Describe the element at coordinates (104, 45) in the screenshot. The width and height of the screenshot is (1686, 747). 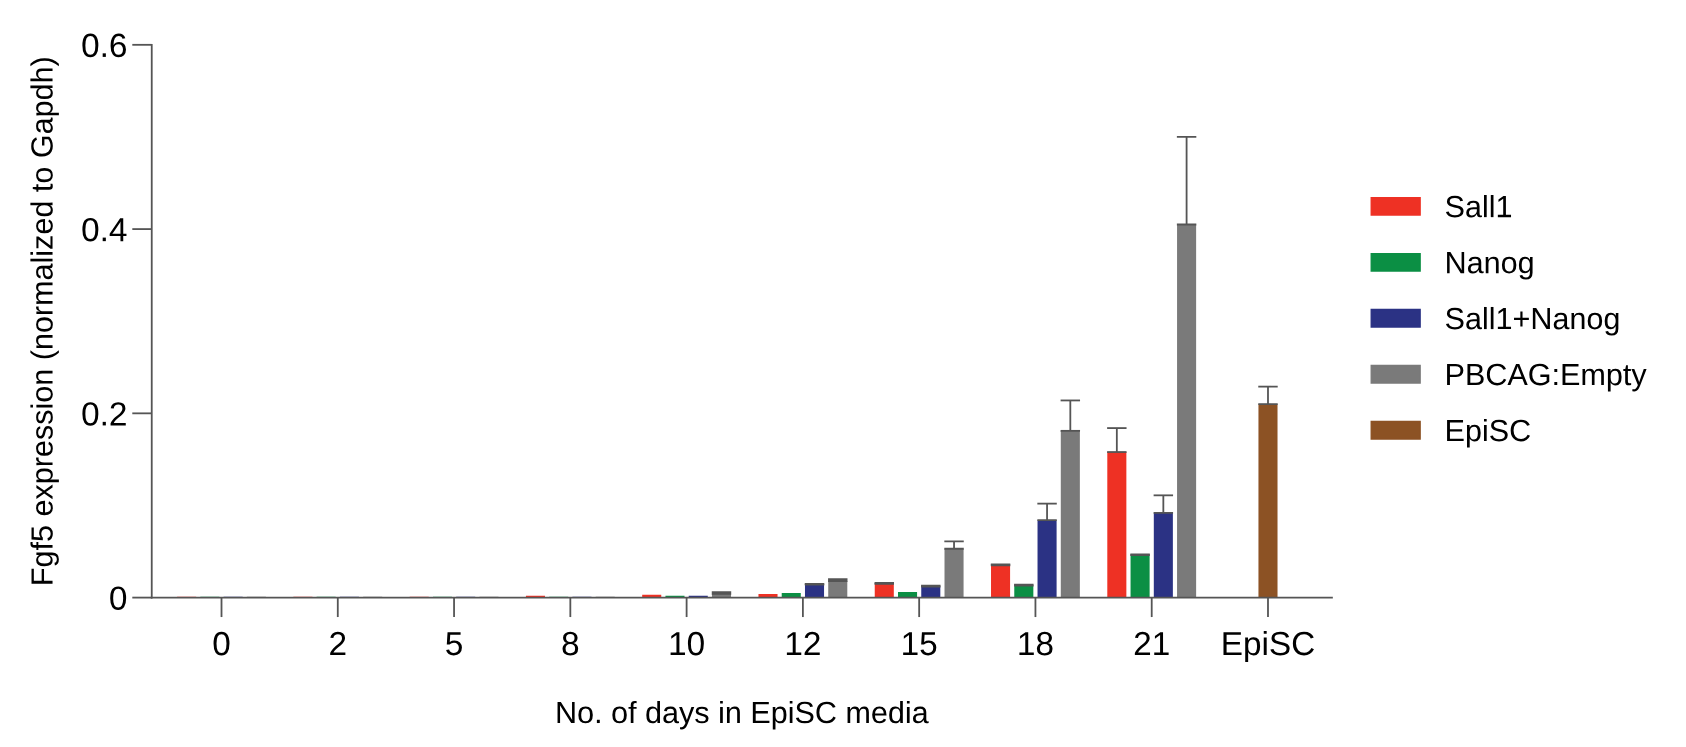
I see `y-tick-label: 0.6` at that location.